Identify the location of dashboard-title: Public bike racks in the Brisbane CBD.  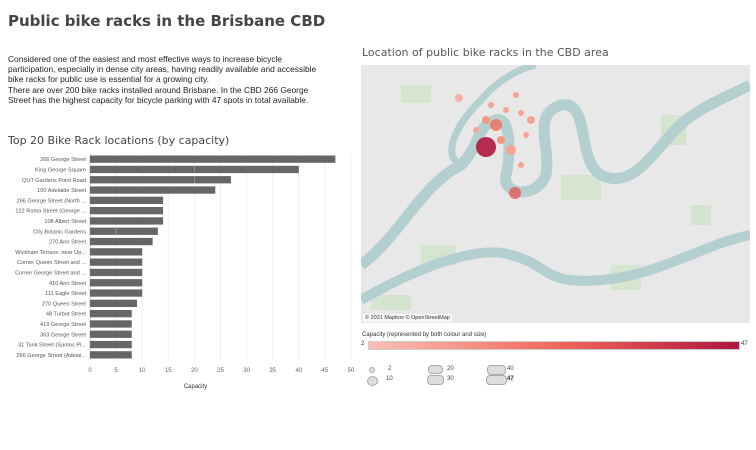
(167, 21).